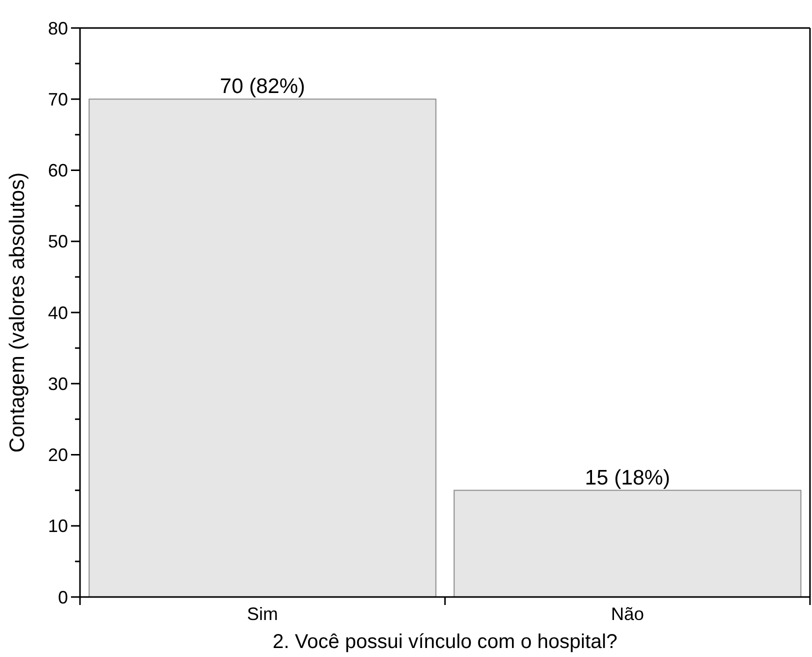 The image size is (812, 657). What do you see at coordinates (262, 614) in the screenshot?
I see `x-tick-label: Sim` at bounding box center [262, 614].